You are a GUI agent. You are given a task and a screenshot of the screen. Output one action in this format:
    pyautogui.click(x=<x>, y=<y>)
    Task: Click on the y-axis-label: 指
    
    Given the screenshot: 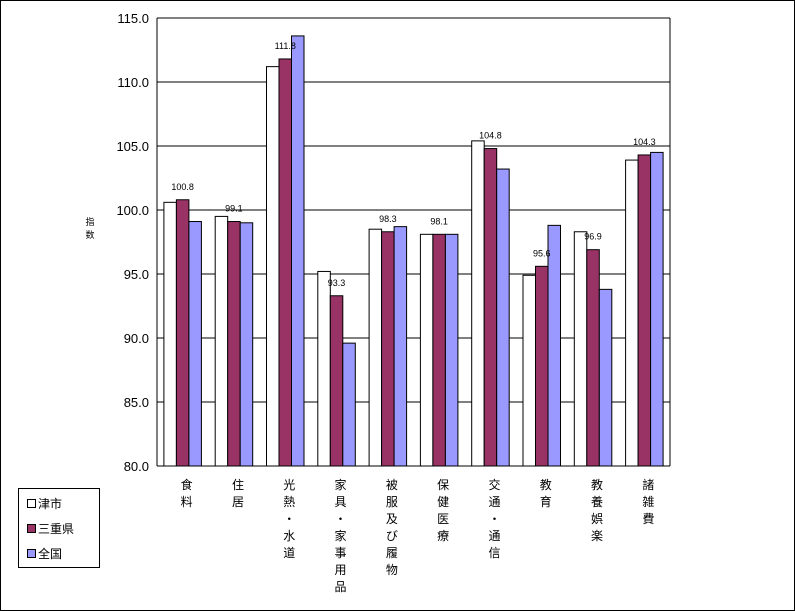 What is the action you would take?
    pyautogui.click(x=89, y=222)
    